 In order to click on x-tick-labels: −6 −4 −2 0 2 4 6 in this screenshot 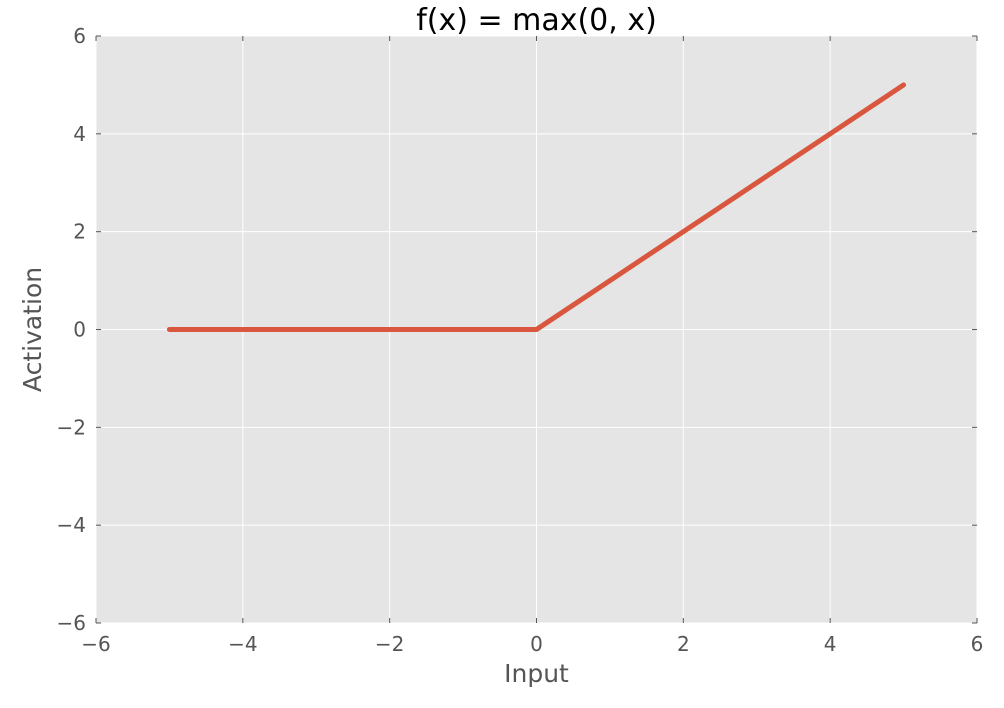, I will do `click(532, 644)`.